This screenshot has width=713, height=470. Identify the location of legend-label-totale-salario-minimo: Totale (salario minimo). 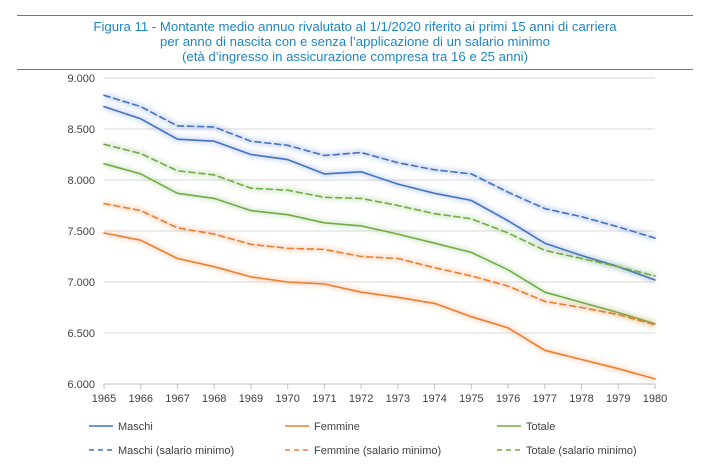
(581, 451).